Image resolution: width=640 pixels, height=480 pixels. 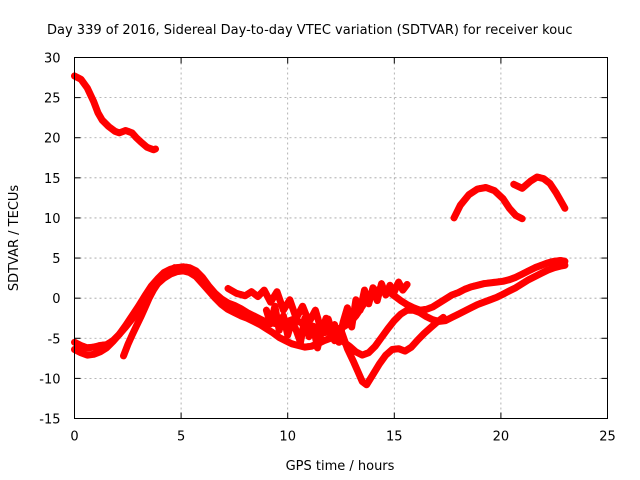 I want to click on x-axis-label: GPS time / hours, so click(x=340, y=466).